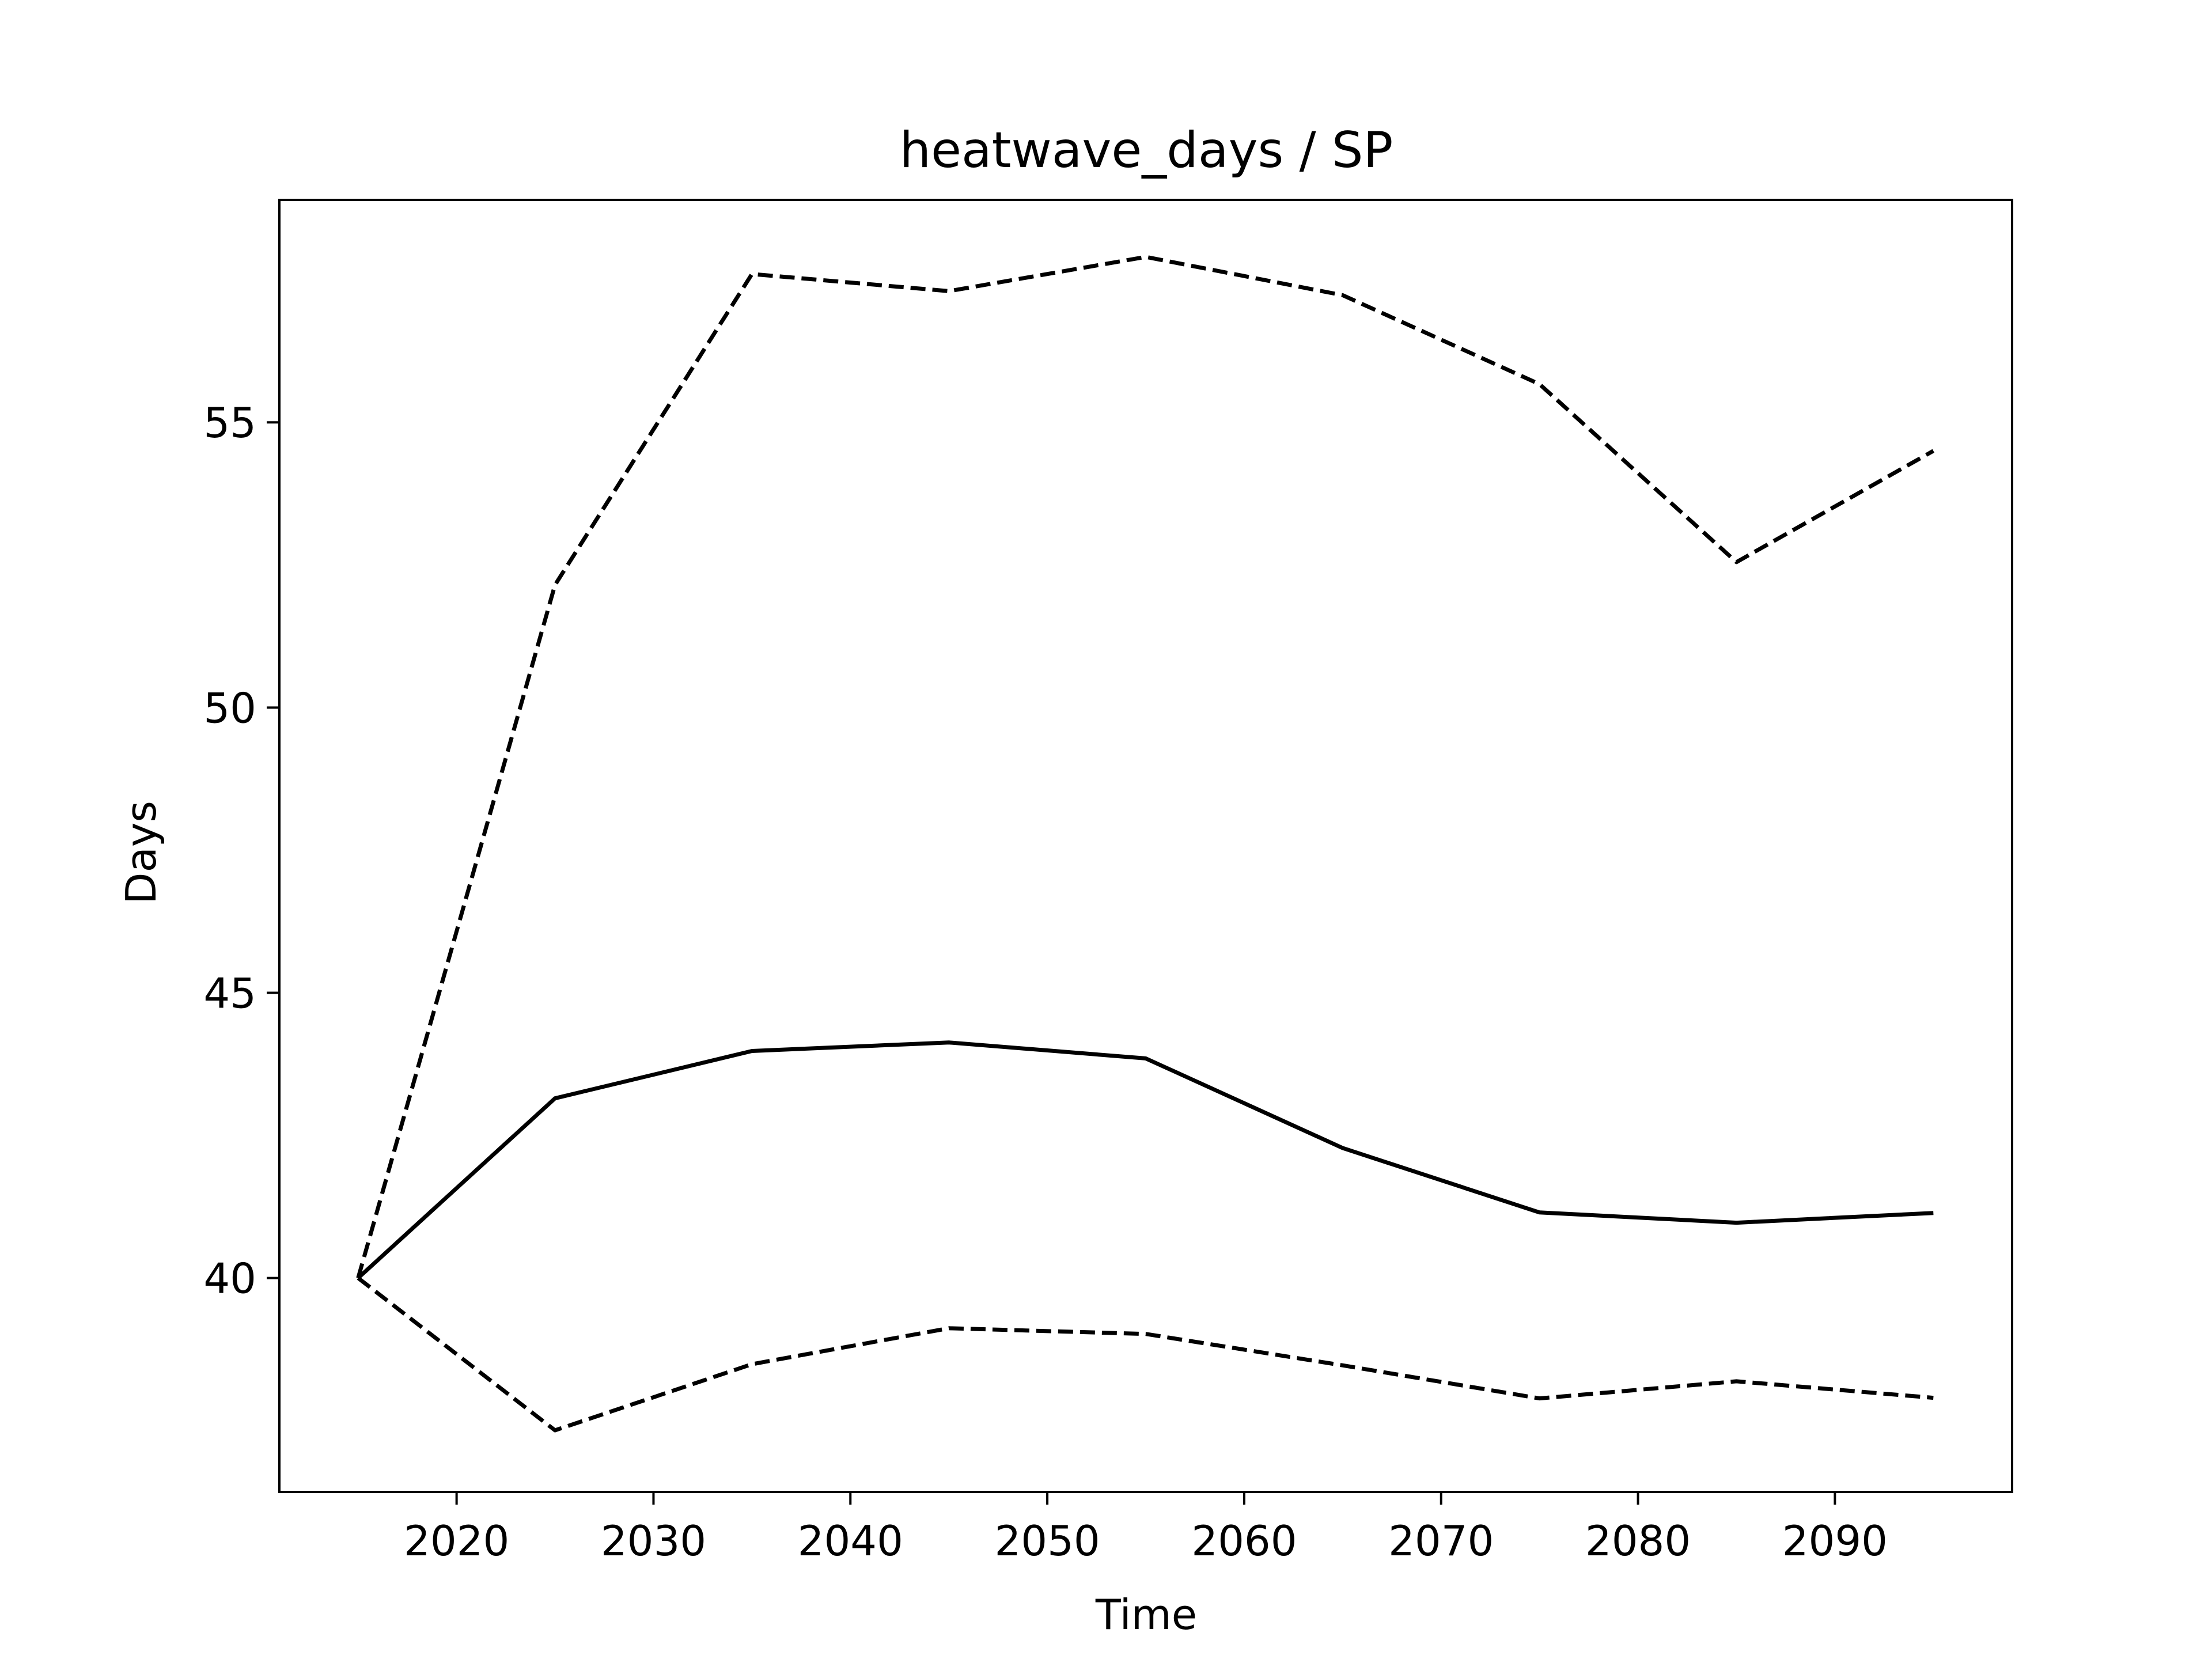  I want to click on x-tick-label: 2070, so click(1441, 1541).